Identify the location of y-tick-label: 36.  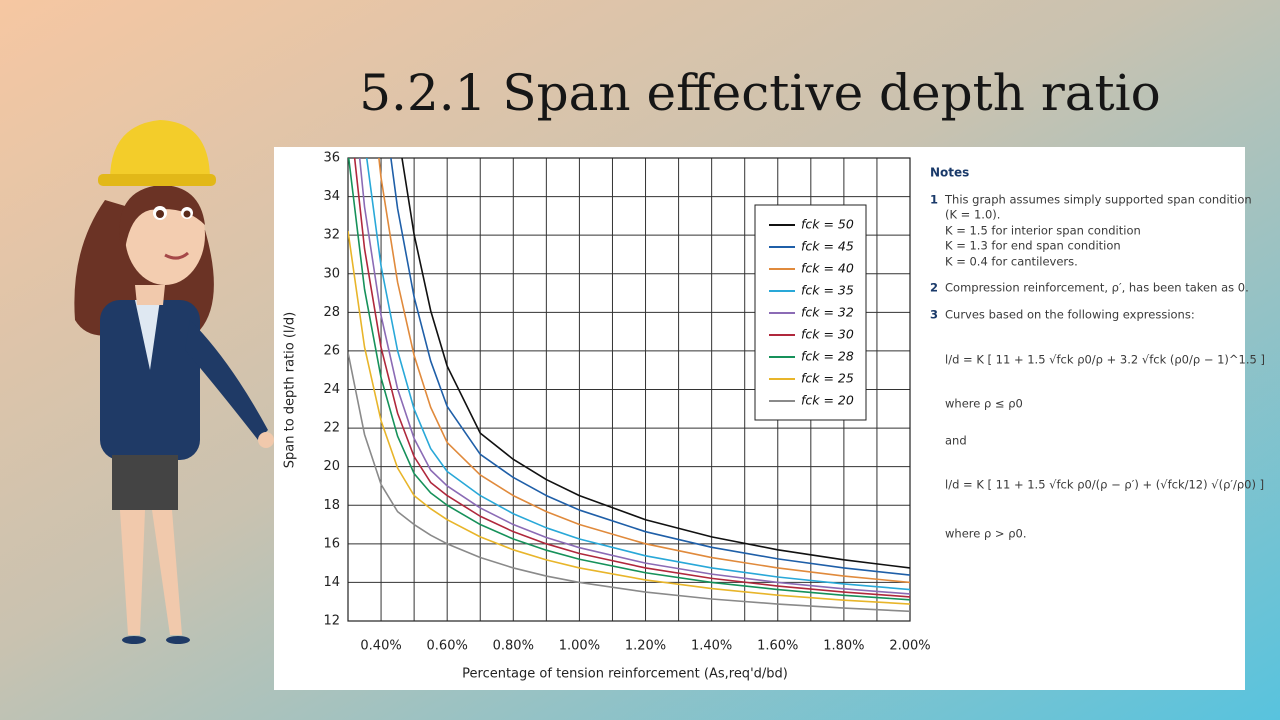
(331, 158).